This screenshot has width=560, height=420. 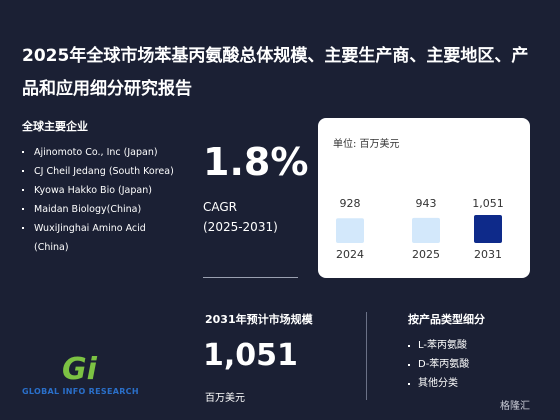 What do you see at coordinates (426, 254) in the screenshot?
I see `x-tick-label: 2025` at bounding box center [426, 254].